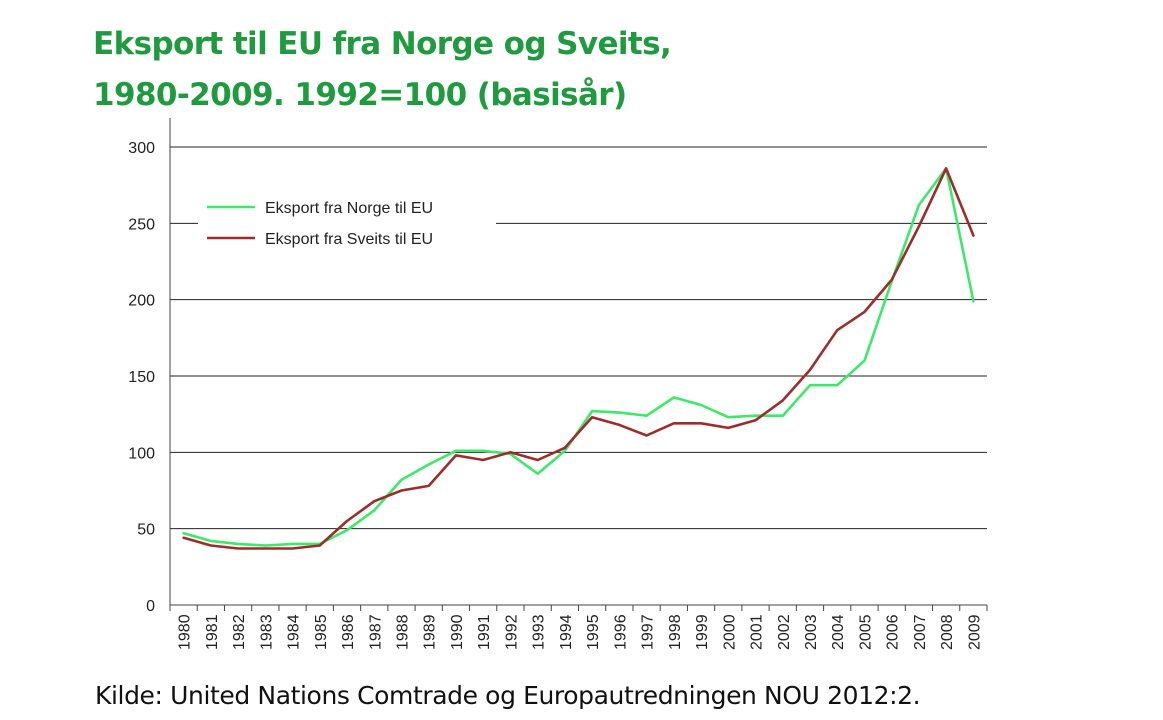 The width and height of the screenshot is (1163, 720). Describe the element at coordinates (294, 632) in the screenshot. I see `x-tick-label: 1984` at that location.